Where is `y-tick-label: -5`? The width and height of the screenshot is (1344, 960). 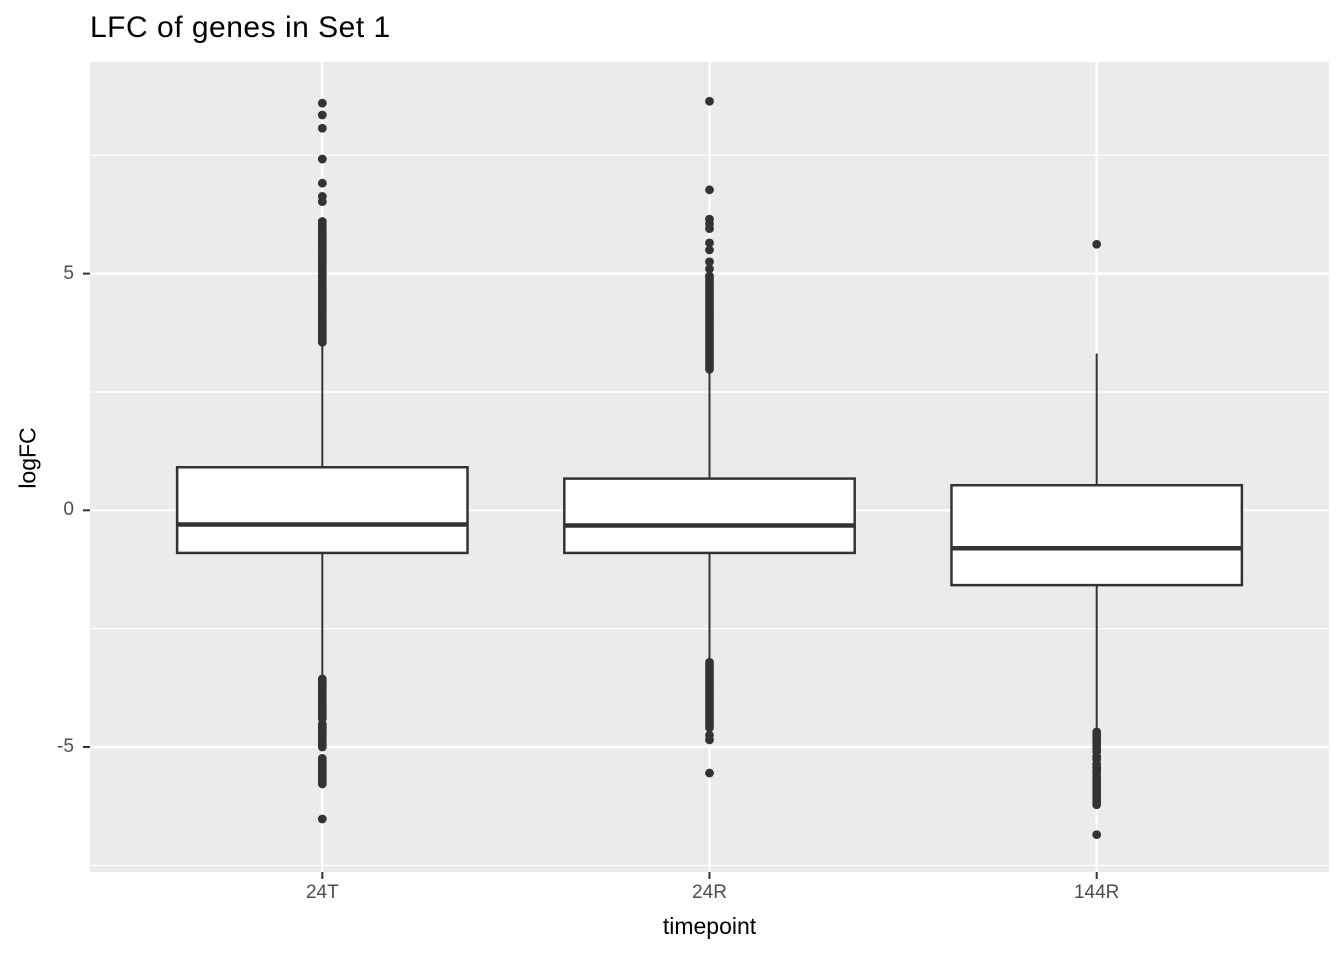 y-tick-label: -5 is located at coordinates (65, 747).